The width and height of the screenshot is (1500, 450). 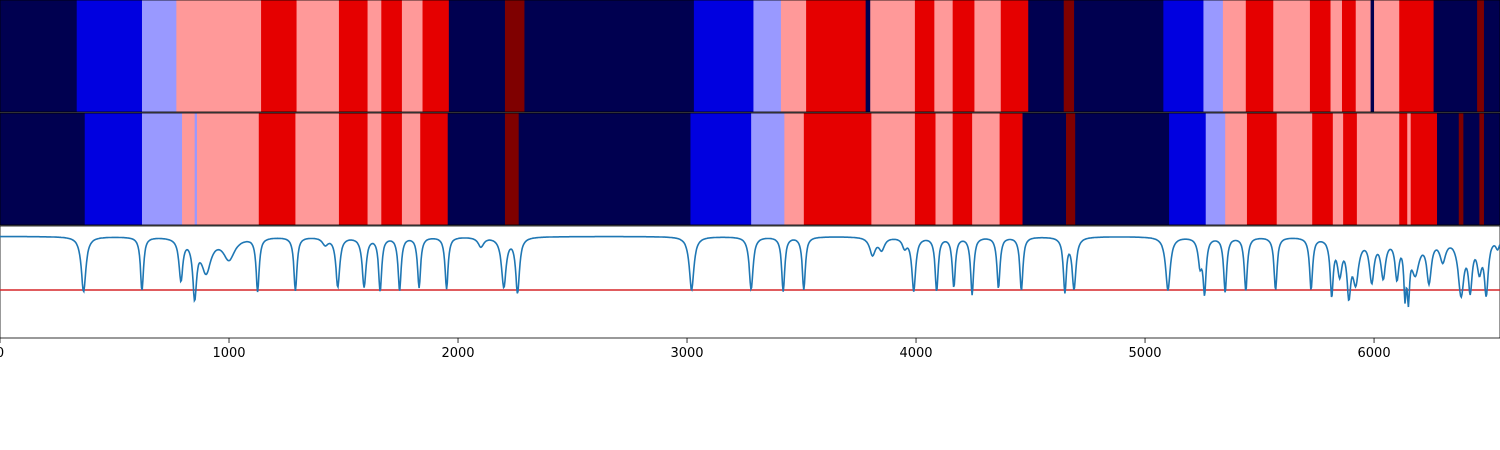 What do you see at coordinates (228, 353) in the screenshot?
I see `x-tick-label-1: 1000` at bounding box center [228, 353].